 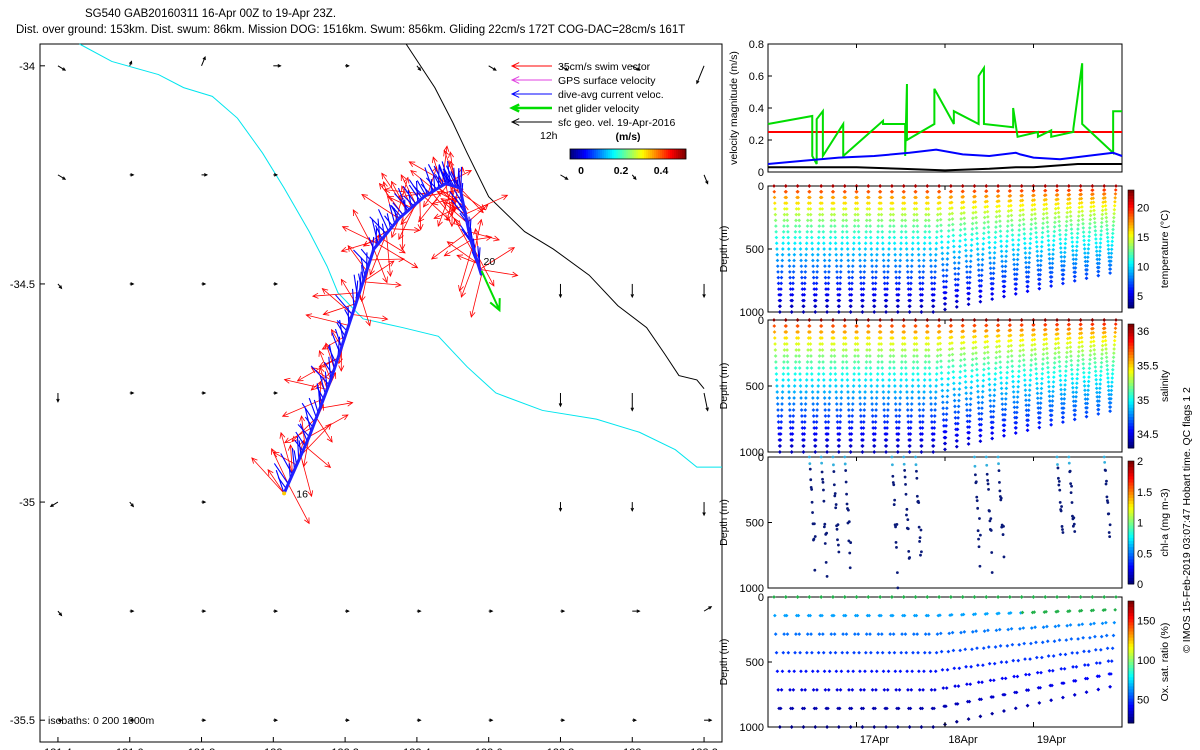 I want to click on colorbar-tick-label: 34.5, so click(x=1147, y=435).